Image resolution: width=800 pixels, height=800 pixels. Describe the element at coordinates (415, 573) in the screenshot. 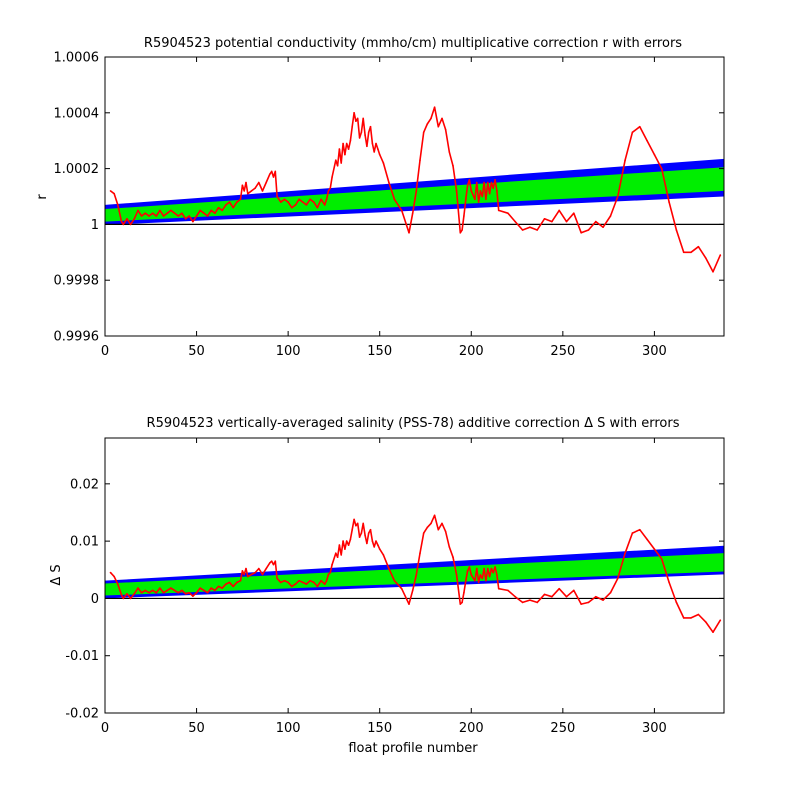

I see `correction-points` at that location.